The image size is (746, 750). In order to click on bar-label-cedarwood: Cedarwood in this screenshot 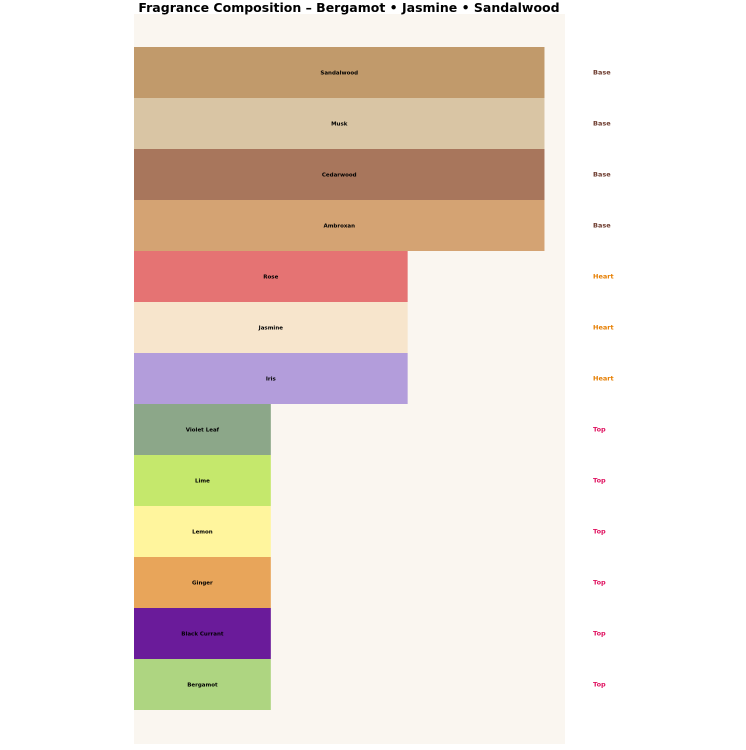, I will do `click(339, 176)`.